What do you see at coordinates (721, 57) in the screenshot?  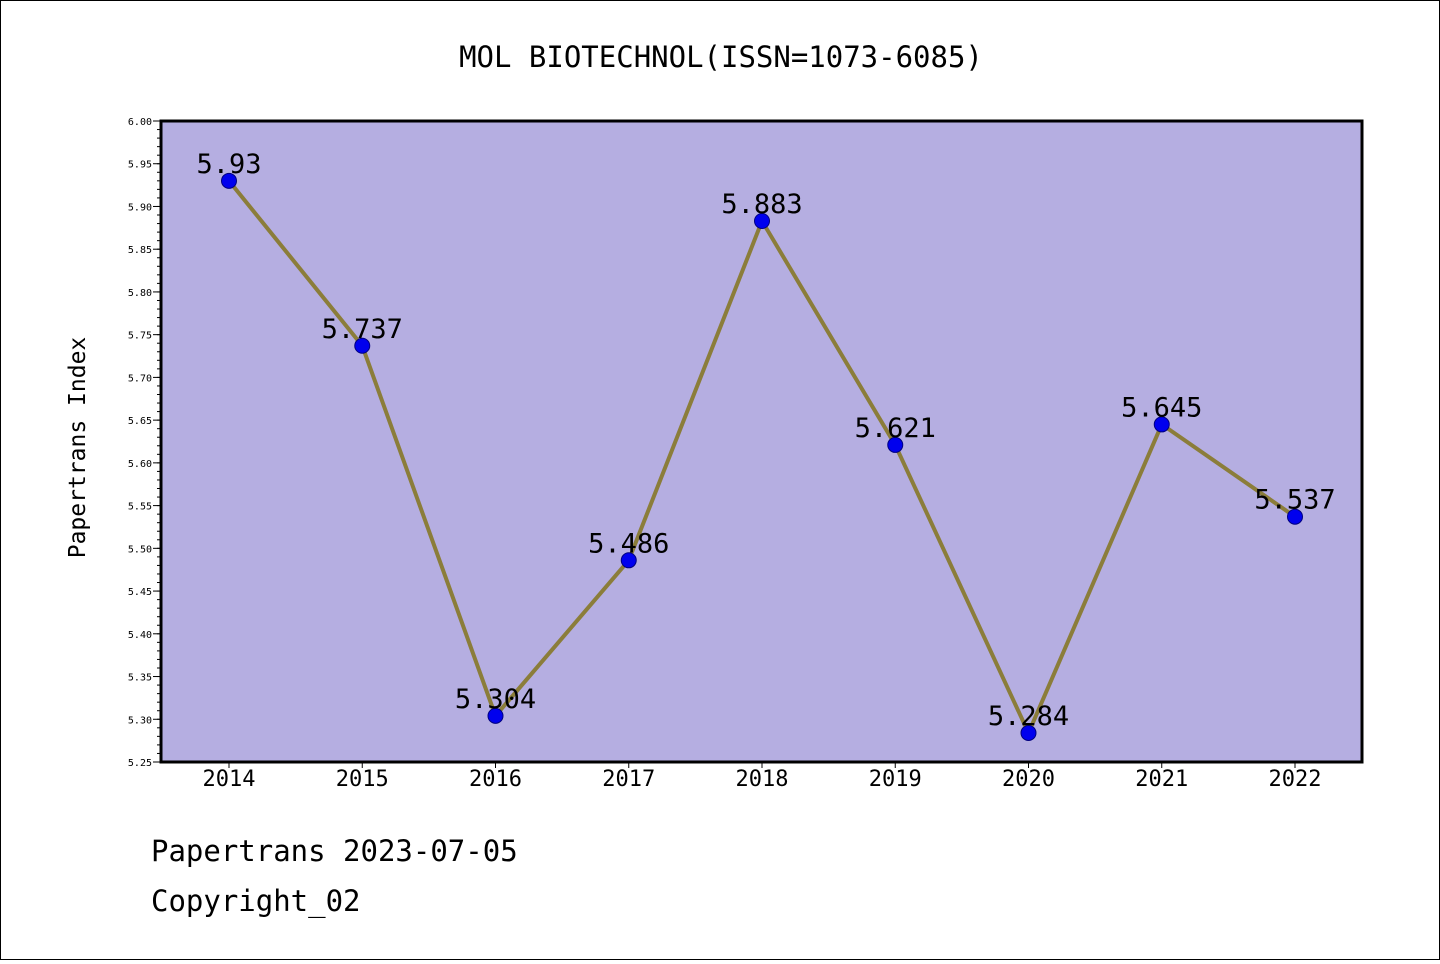 I see `chart-title: MOL BIOTECHNOL(ISSN=1073-6085)` at bounding box center [721, 57].